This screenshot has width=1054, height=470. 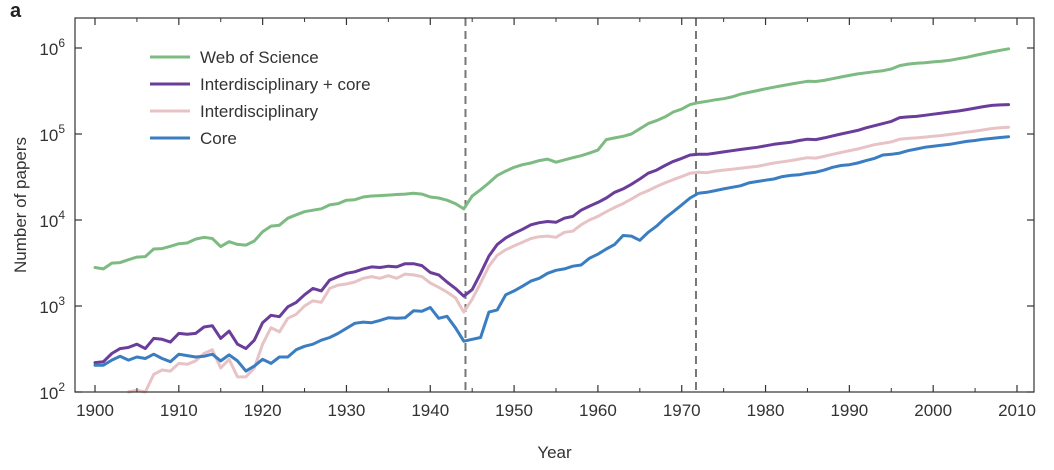 I want to click on x-tick-label: 1900, so click(x=95, y=410).